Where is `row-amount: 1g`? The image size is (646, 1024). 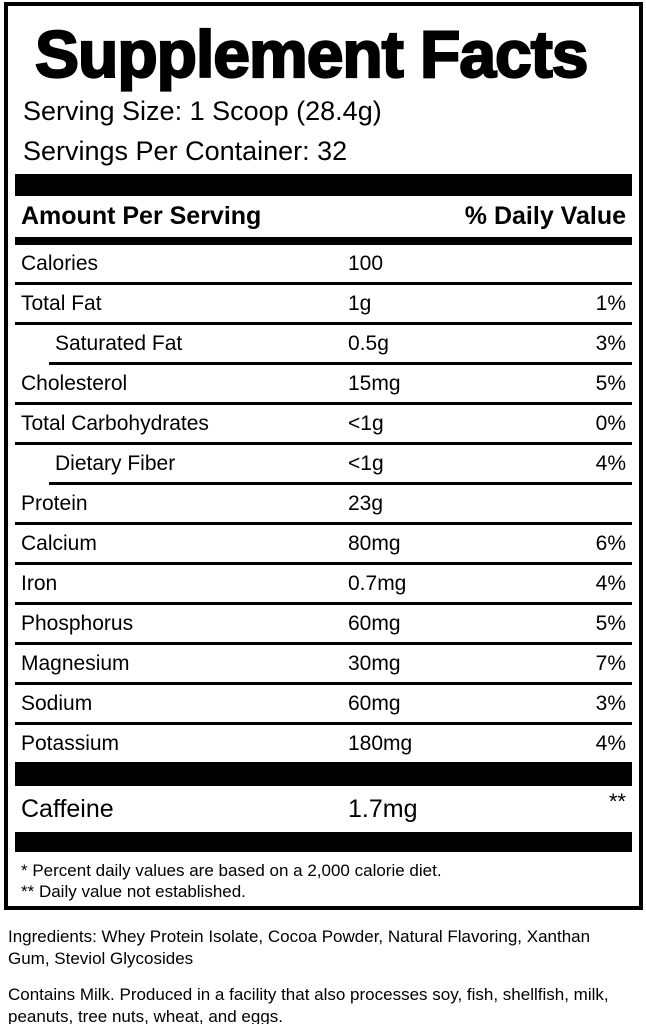
row-amount: 1g is located at coordinates (360, 303).